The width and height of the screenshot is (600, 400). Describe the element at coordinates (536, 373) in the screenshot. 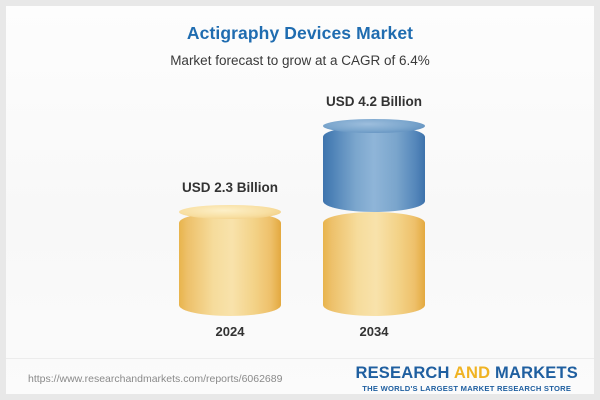

I see `logo-markets-text: MARKETS` at that location.